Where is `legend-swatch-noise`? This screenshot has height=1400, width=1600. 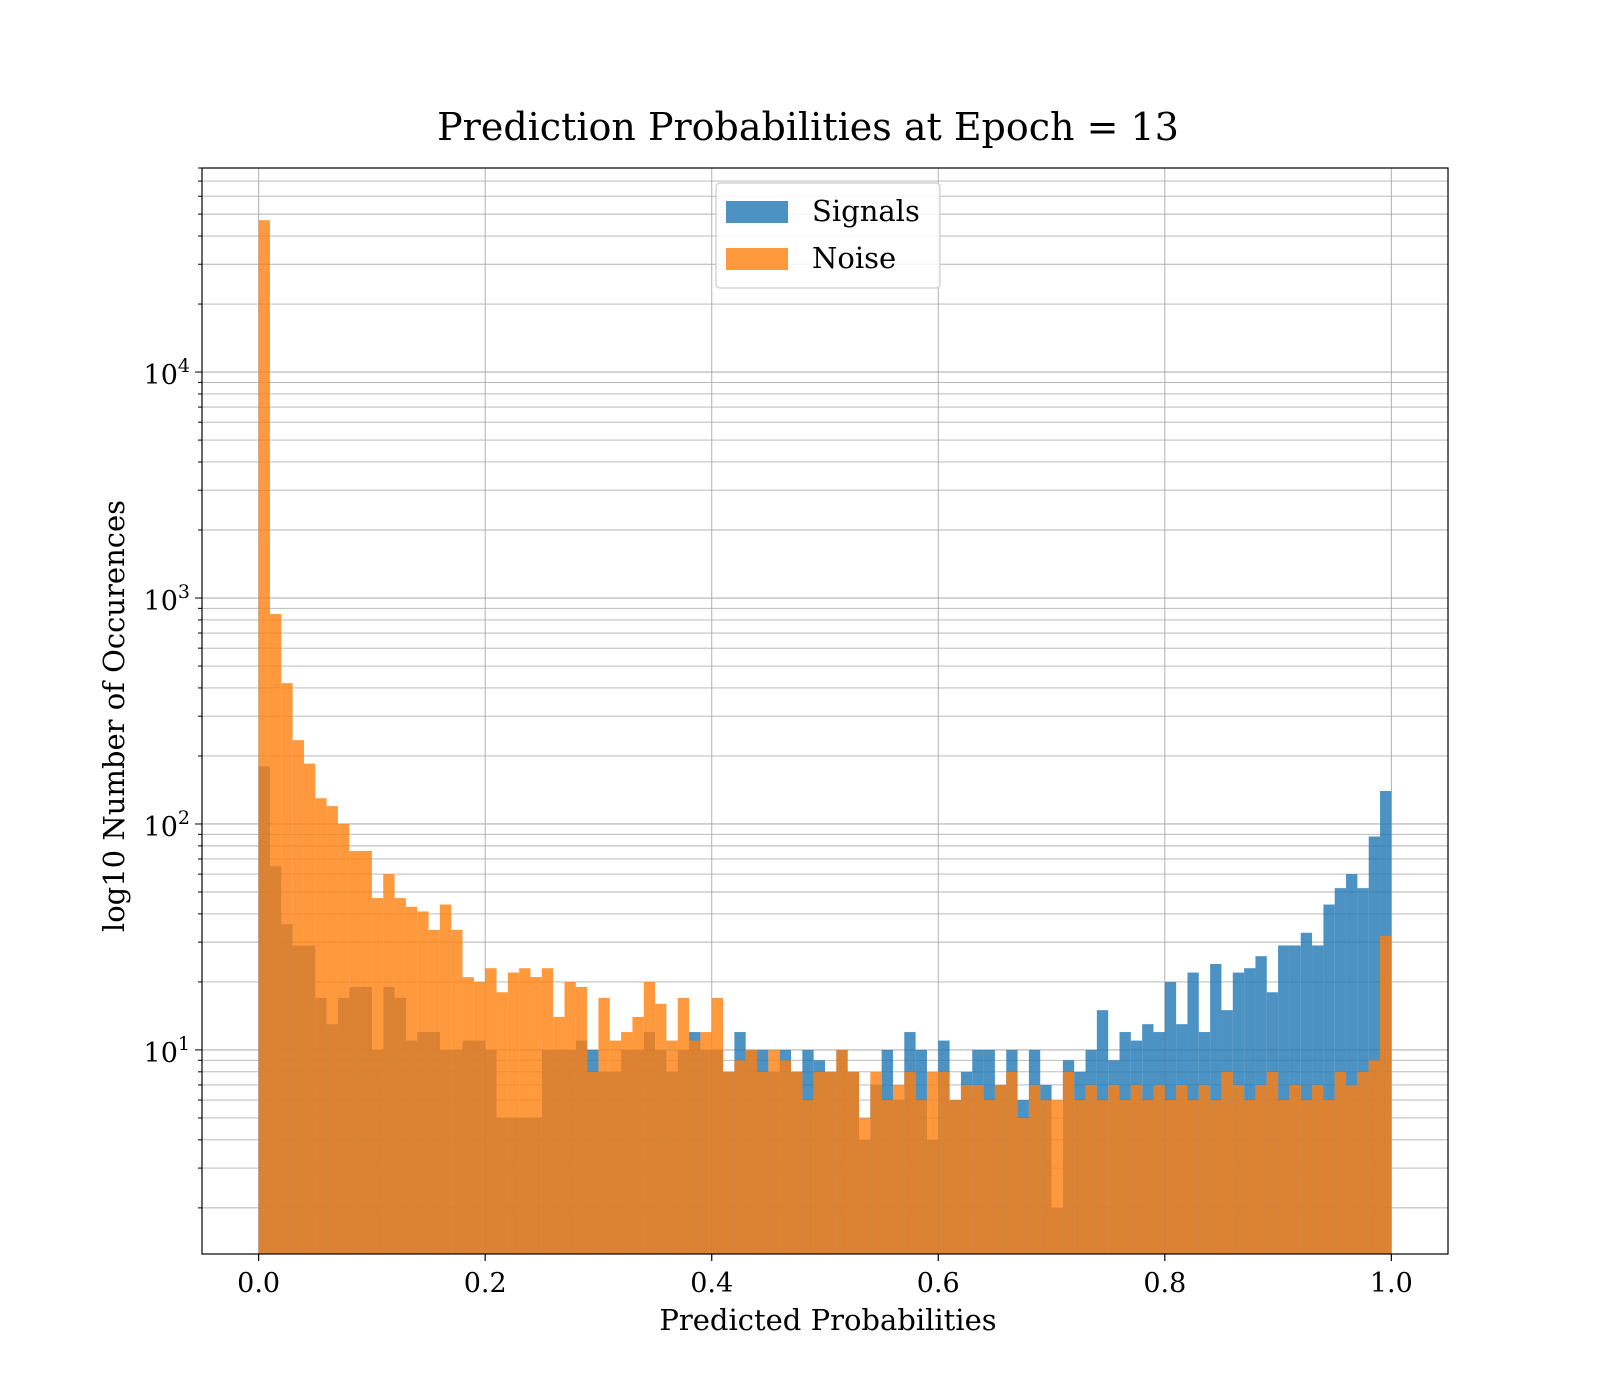 legend-swatch-noise is located at coordinates (757, 259).